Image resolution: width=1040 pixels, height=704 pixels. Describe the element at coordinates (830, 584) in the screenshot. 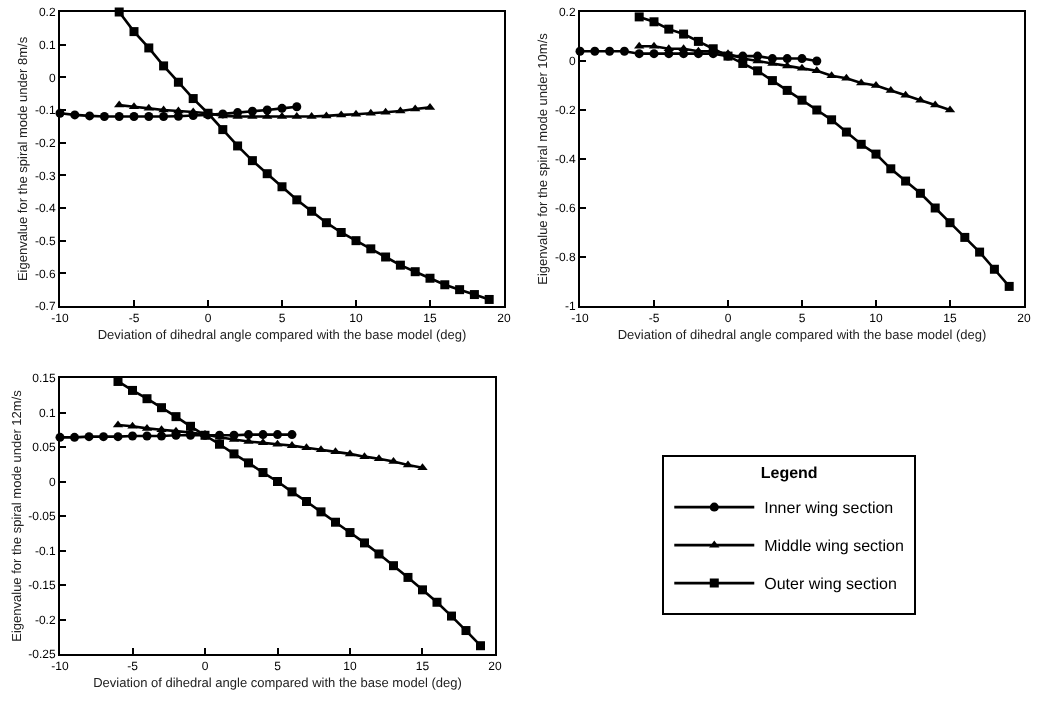

I see `legend-label: Outer wing section` at that location.